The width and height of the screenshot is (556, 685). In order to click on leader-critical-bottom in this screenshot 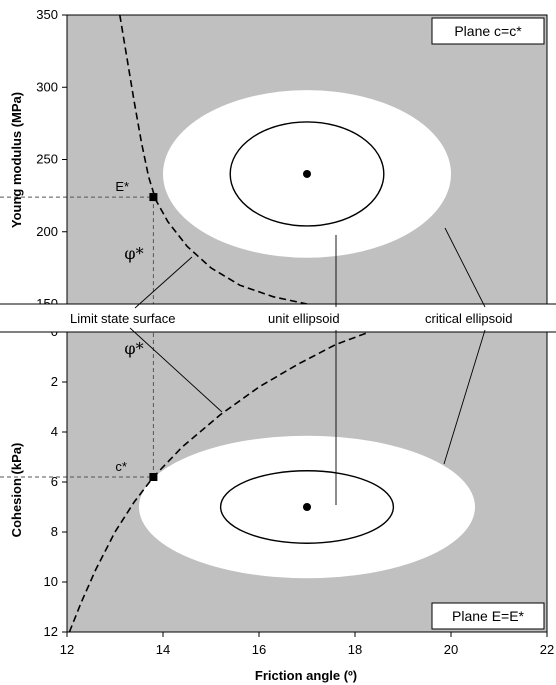, I will do `click(464, 397)`.